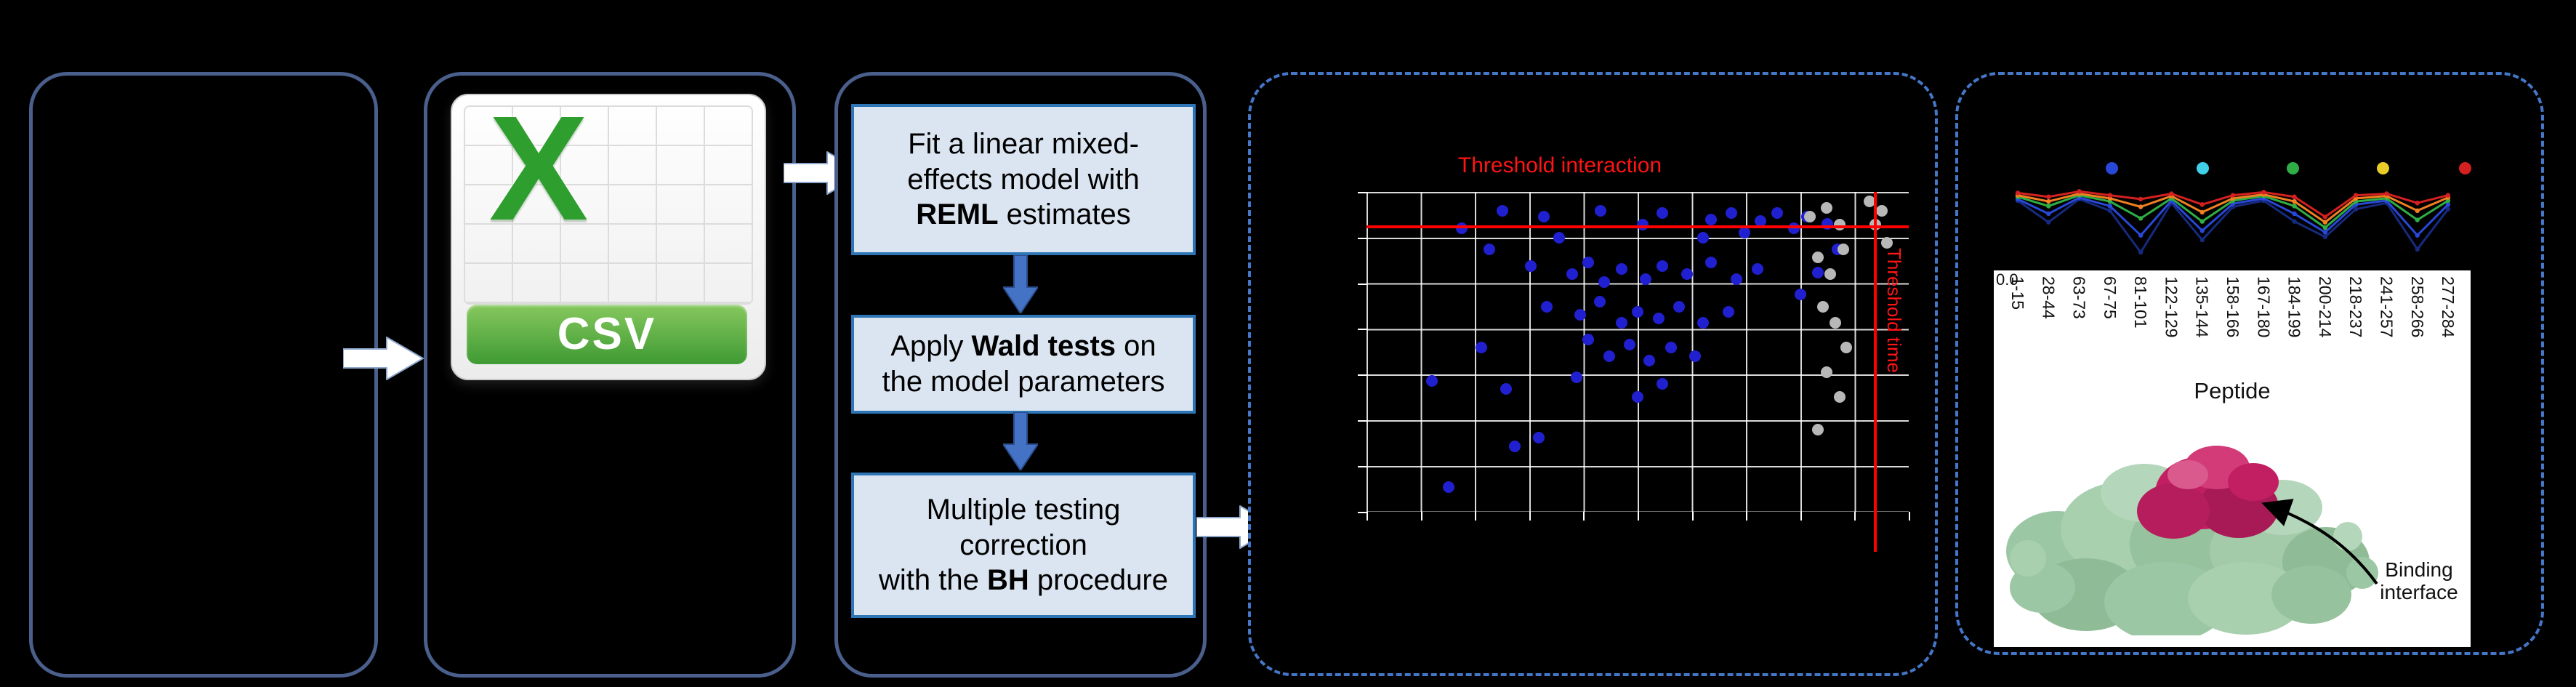  I want to click on threshold-interaction-label: Threshold interaction, so click(1559, 165).